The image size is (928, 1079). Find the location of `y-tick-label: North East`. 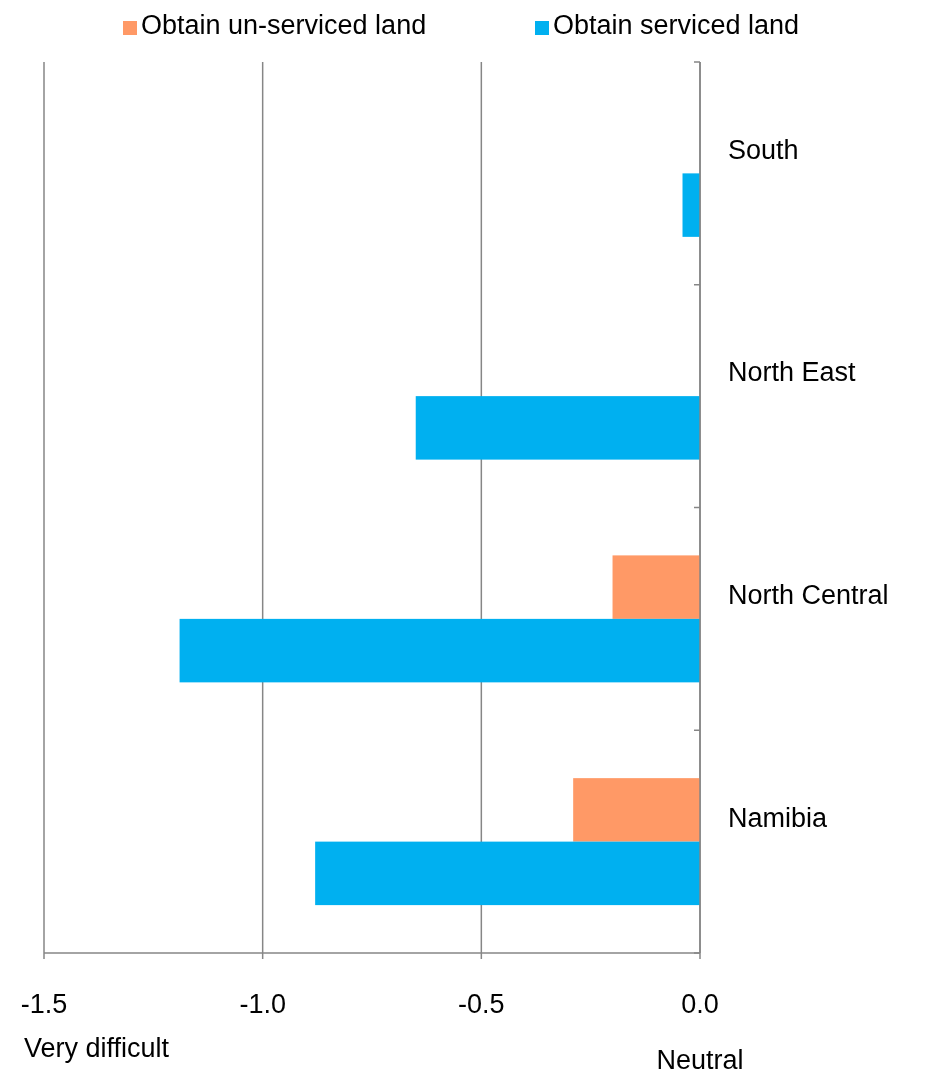

y-tick-label: North East is located at coordinates (792, 372).